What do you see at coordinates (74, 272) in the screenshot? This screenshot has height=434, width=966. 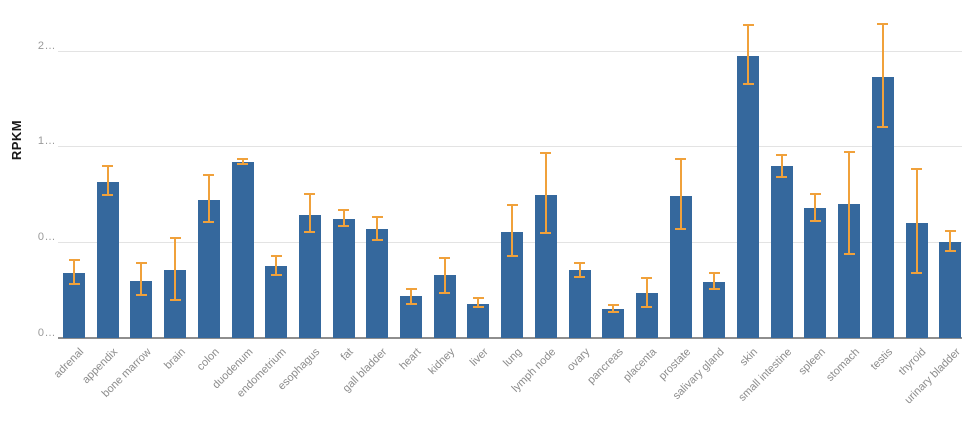 I see `error-bar-adrenal` at bounding box center [74, 272].